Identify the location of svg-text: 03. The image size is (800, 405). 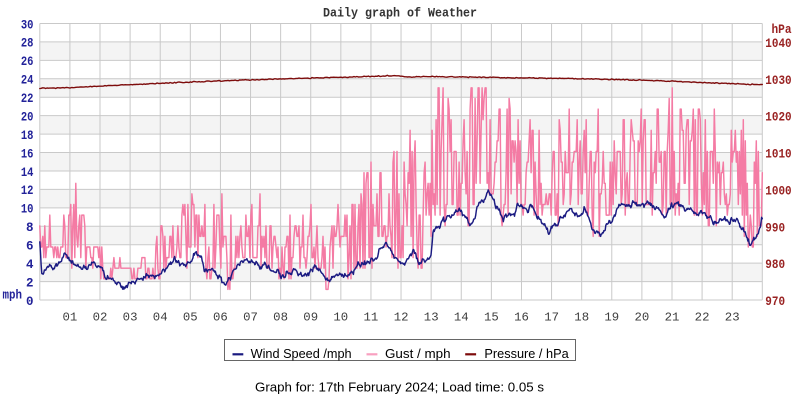
(130, 318).